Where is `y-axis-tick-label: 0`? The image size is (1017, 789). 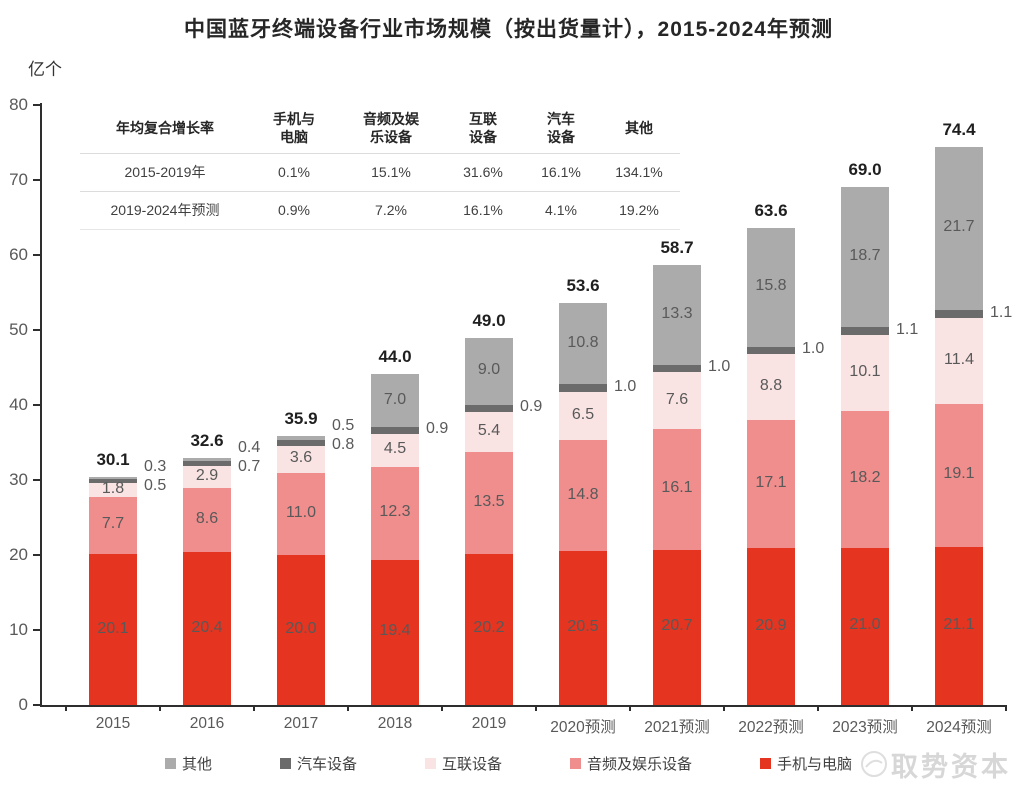 y-axis-tick-label: 0 is located at coordinates (23, 704).